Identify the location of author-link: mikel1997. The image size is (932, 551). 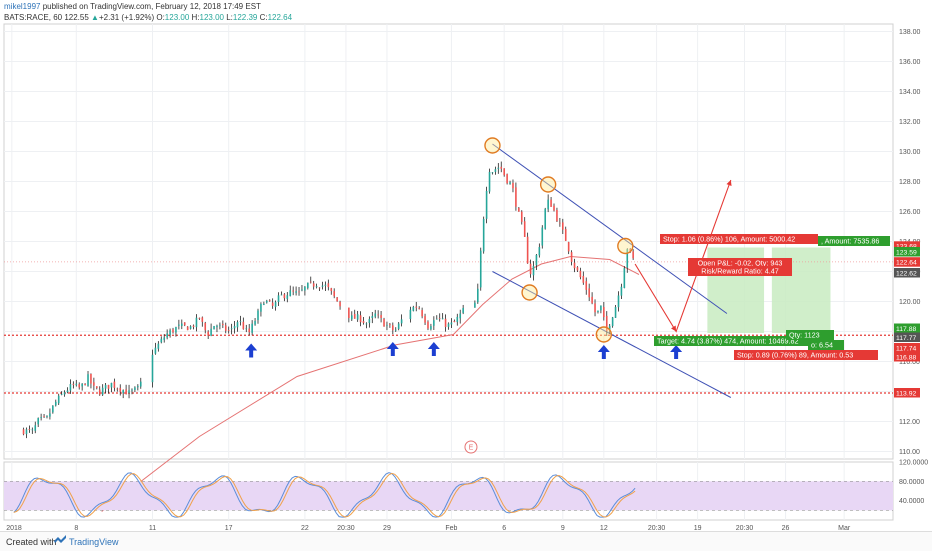
(22, 6).